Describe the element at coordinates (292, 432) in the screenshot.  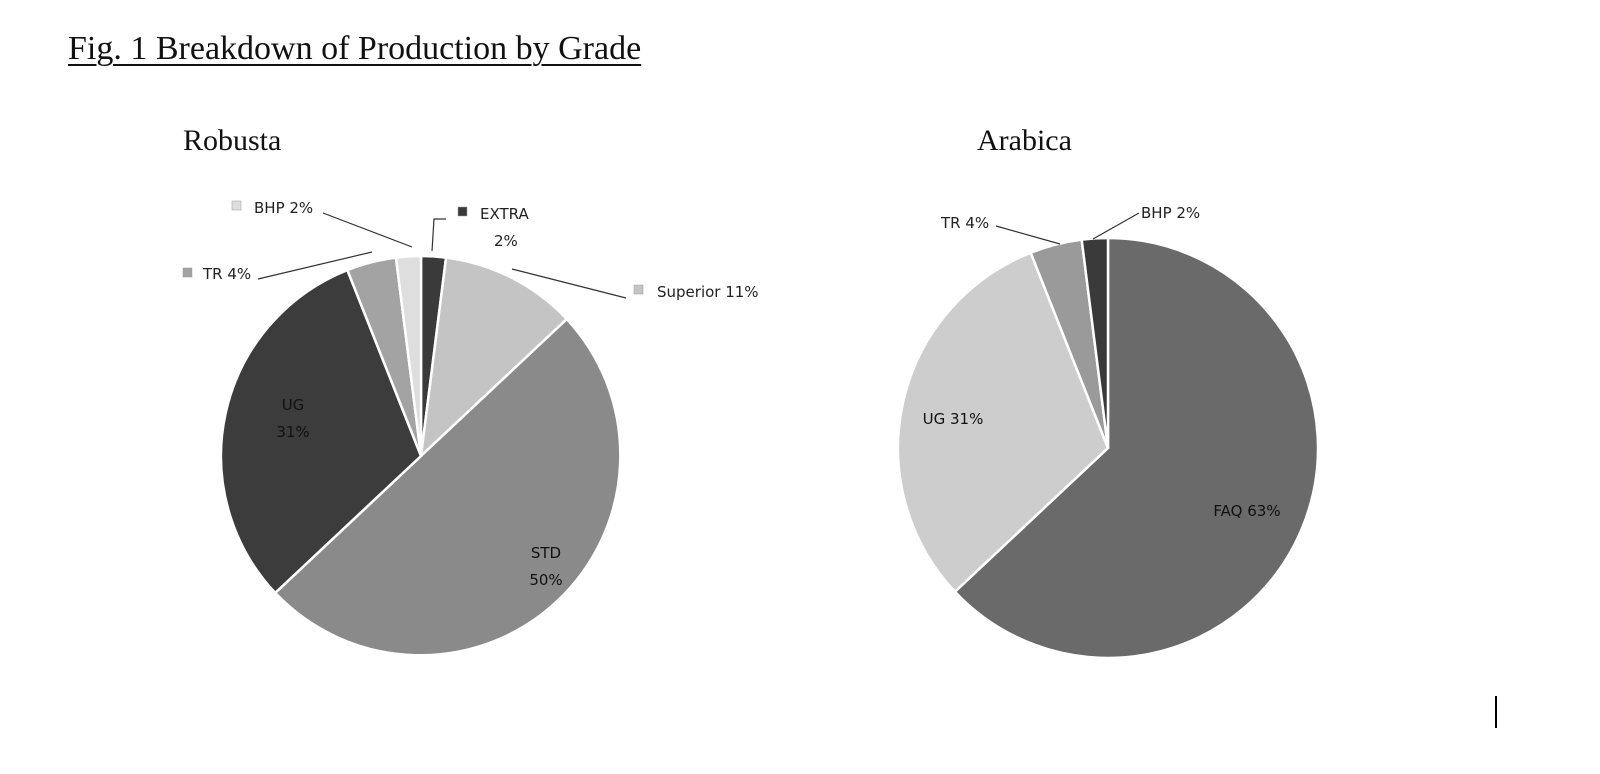
I see `robusta-label-line: 31%` at that location.